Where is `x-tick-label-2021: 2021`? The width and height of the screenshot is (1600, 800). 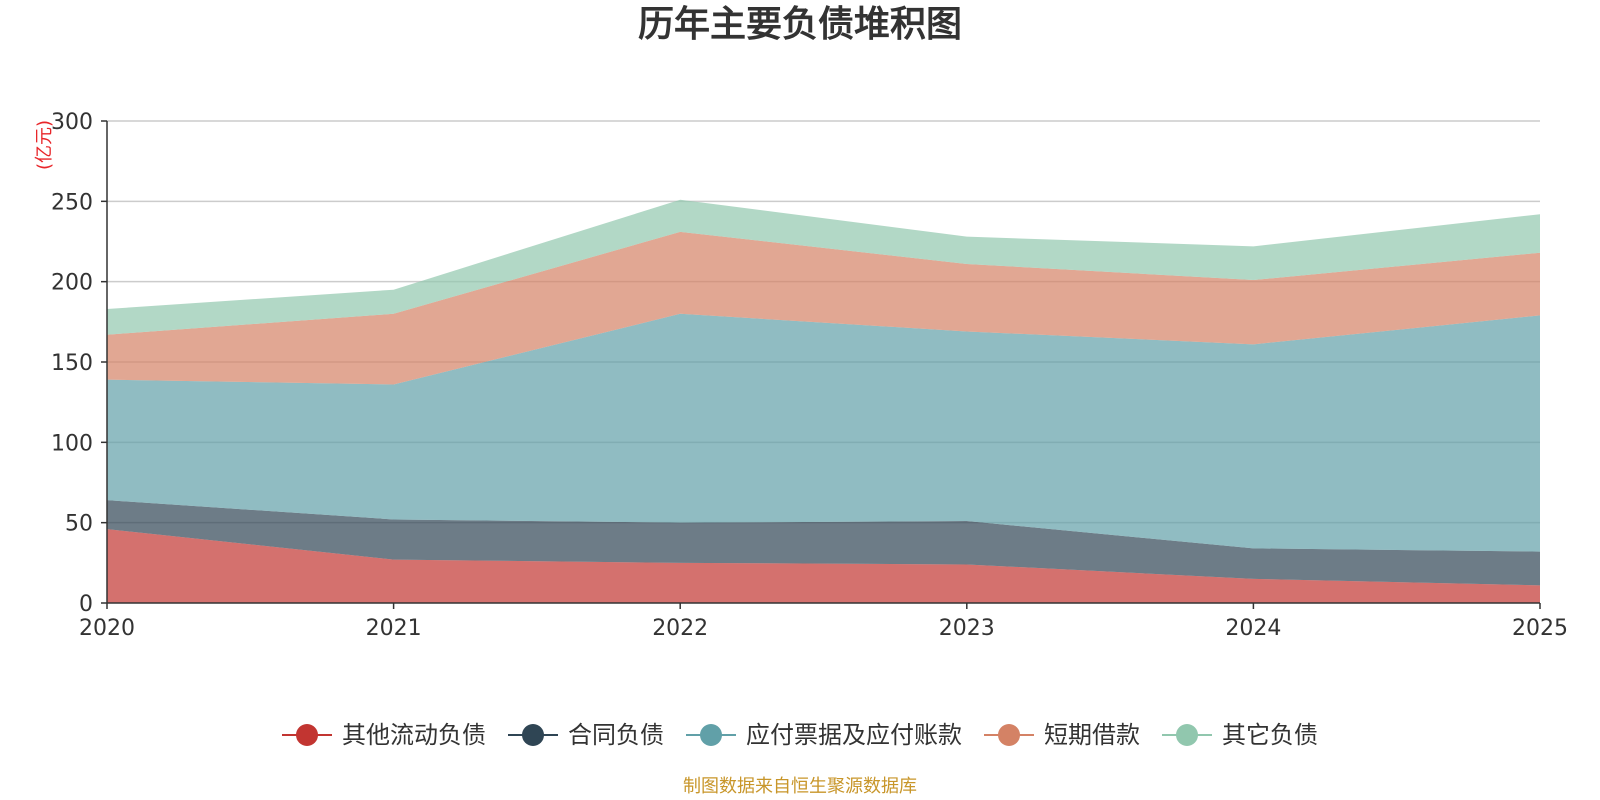 x-tick-label-2021: 2021 is located at coordinates (394, 628).